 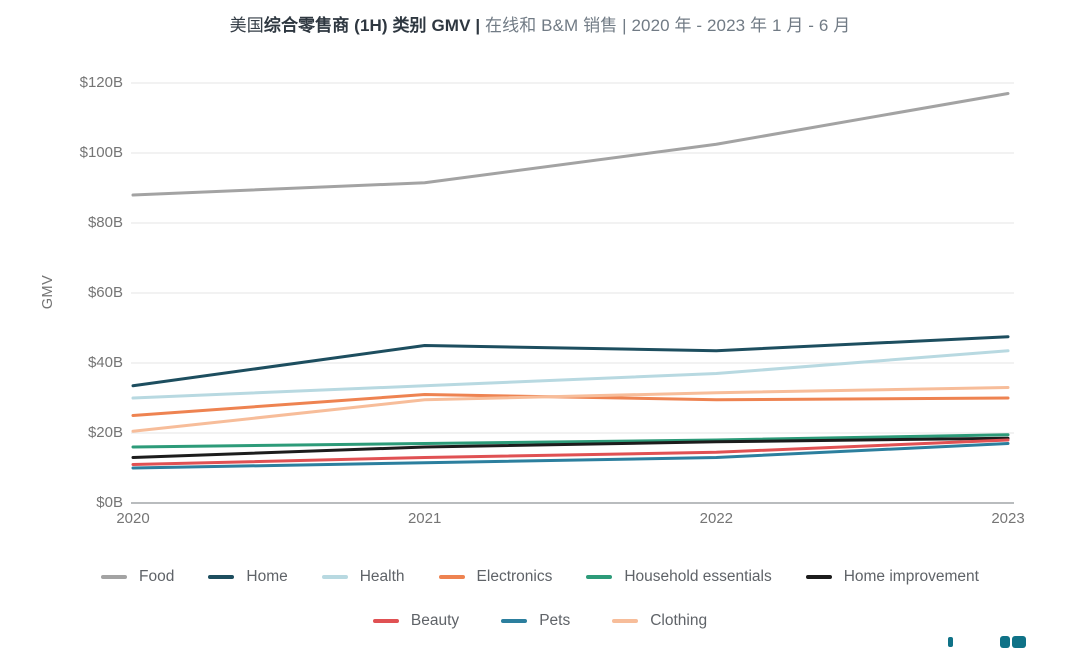 I want to click on y-tick-label-0b: $0B, so click(x=109, y=502).